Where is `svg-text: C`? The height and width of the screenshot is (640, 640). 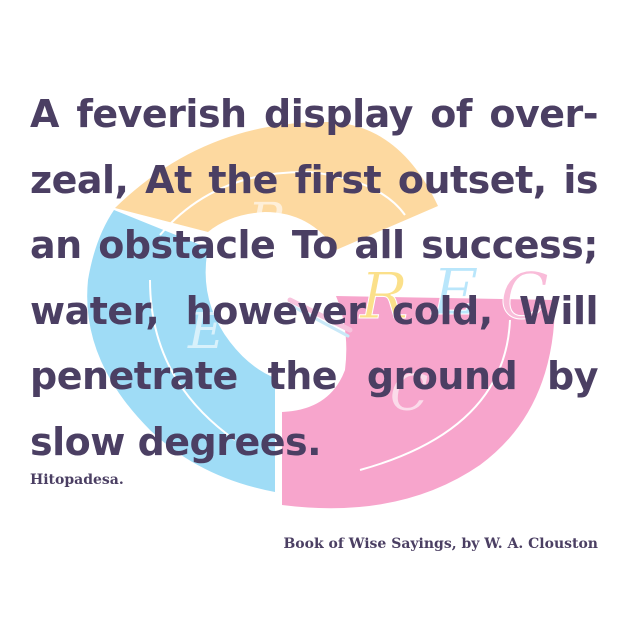 svg-text: C is located at coordinates (409, 393).